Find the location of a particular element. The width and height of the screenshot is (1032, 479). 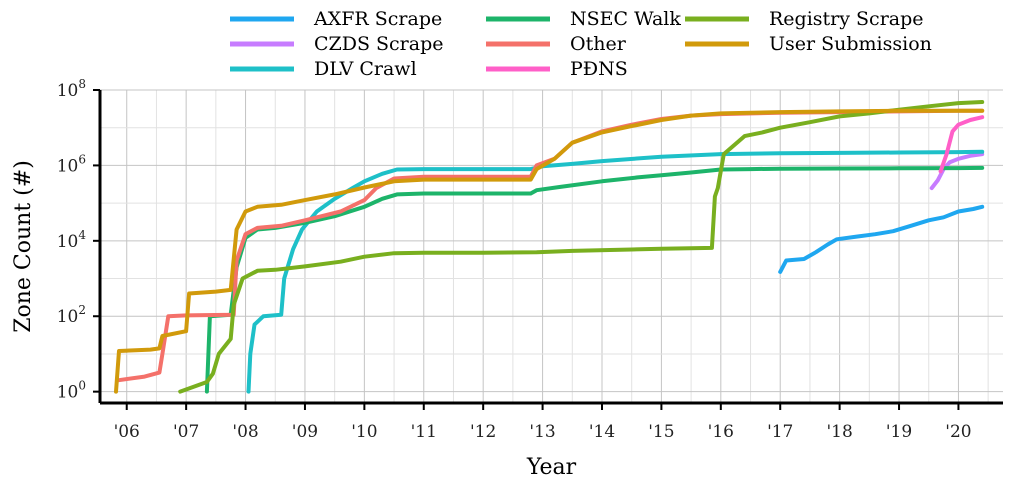

x-tick-label: '09 is located at coordinates (305, 432).